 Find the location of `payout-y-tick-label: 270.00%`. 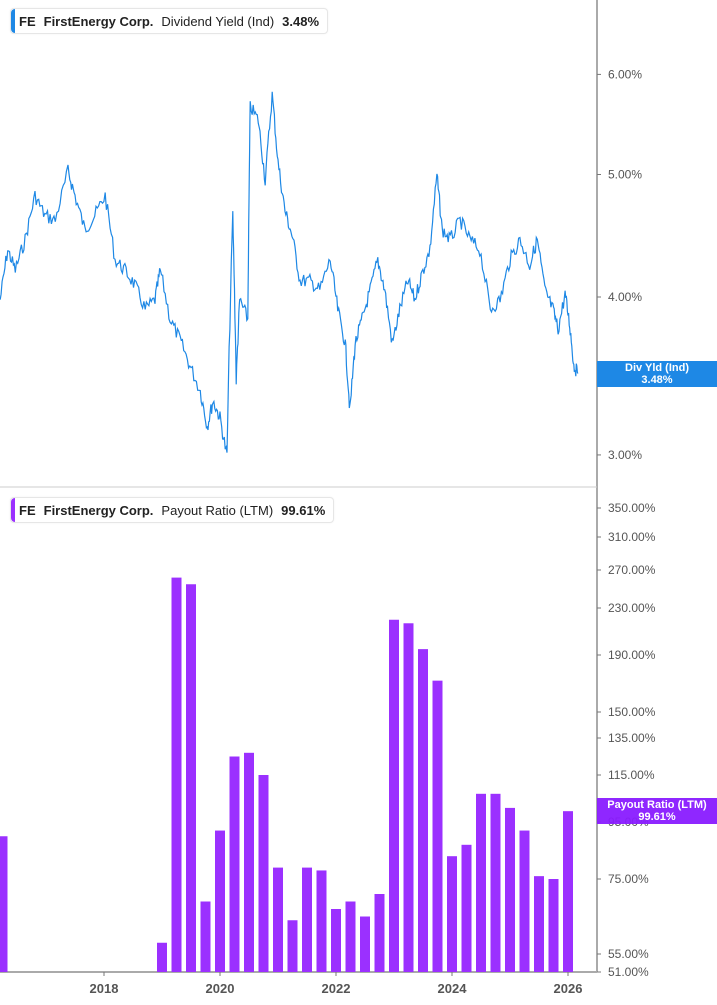

payout-y-tick-label: 270.00% is located at coordinates (632, 570).